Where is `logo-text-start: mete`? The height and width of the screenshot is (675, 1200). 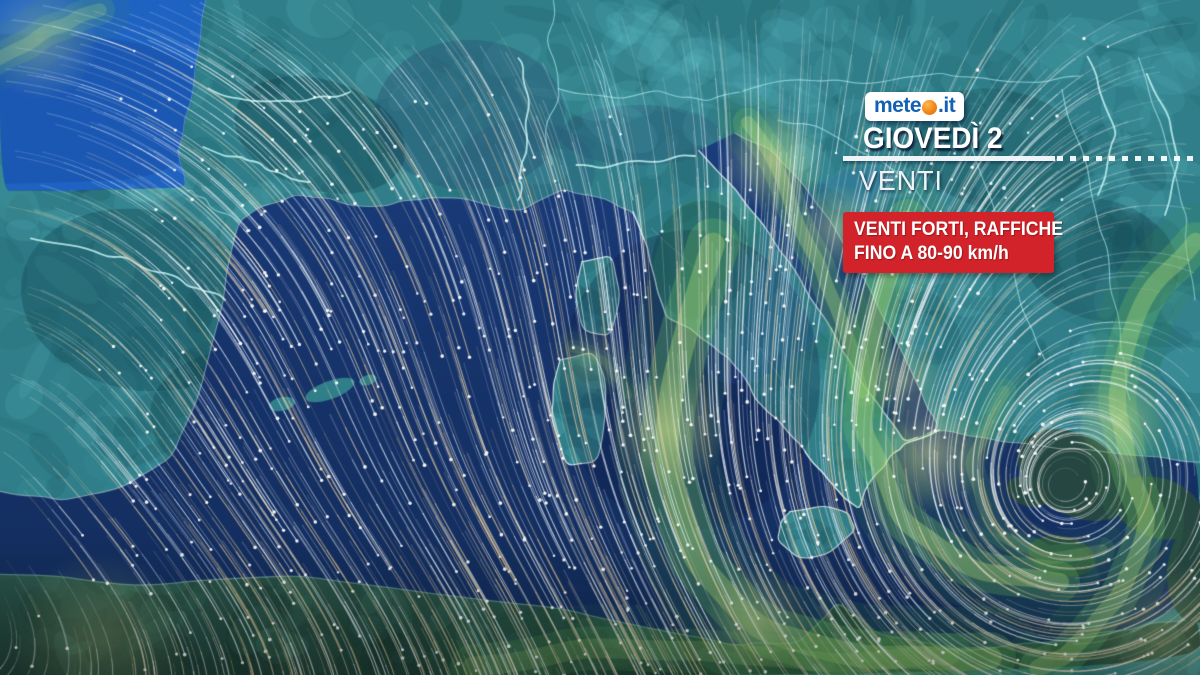
logo-text-start: mete is located at coordinates (898, 105).